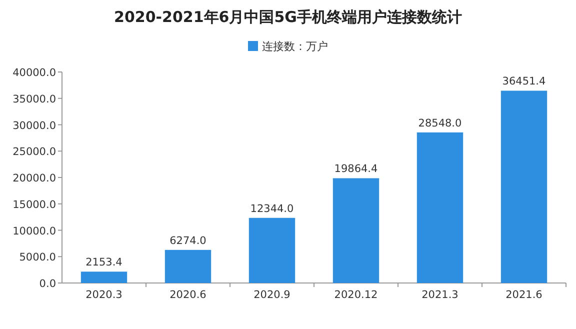 The height and width of the screenshot is (329, 576). I want to click on y-tick-label: 40000.0, so click(34, 73).